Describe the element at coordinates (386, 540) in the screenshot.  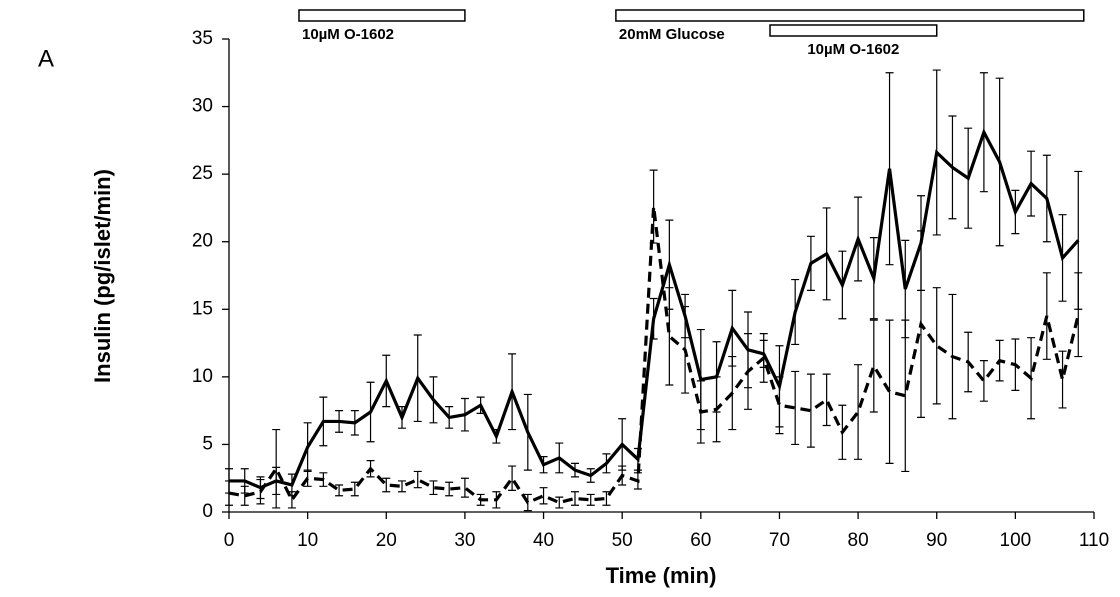
I see `x-tick-label: 20` at that location.